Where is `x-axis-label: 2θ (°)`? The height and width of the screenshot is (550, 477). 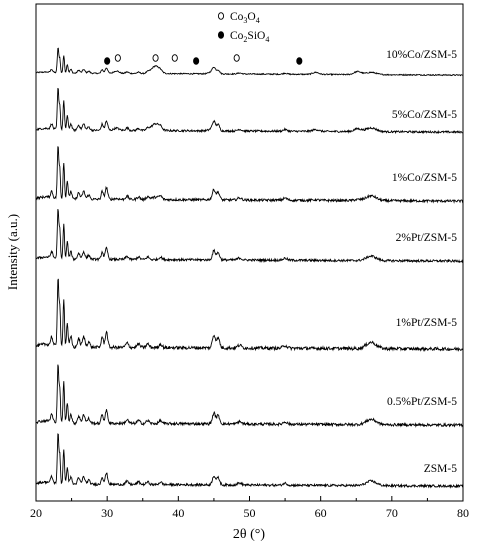
x-axis-label: 2θ (°) is located at coordinates (249, 534).